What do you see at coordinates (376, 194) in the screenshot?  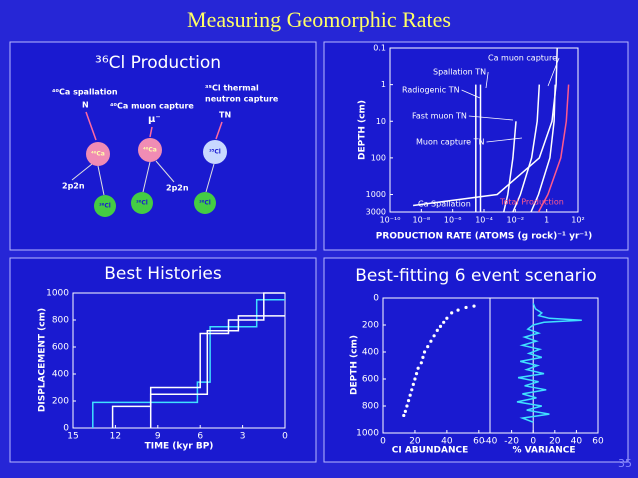 I see `y-tick-label: 1000` at bounding box center [376, 194].